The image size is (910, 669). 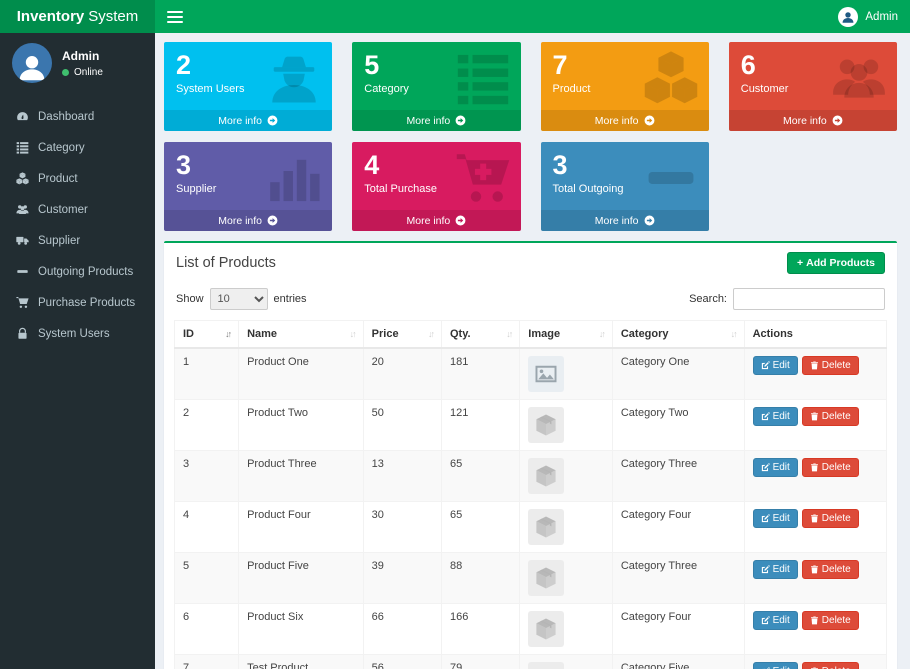 I want to click on sidebar-item-label: Supplier, so click(x=59, y=240).